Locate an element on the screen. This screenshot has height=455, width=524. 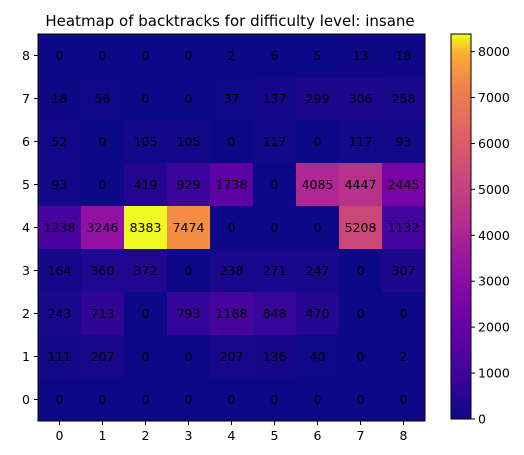
cell-value-label: 307 is located at coordinates (404, 270).